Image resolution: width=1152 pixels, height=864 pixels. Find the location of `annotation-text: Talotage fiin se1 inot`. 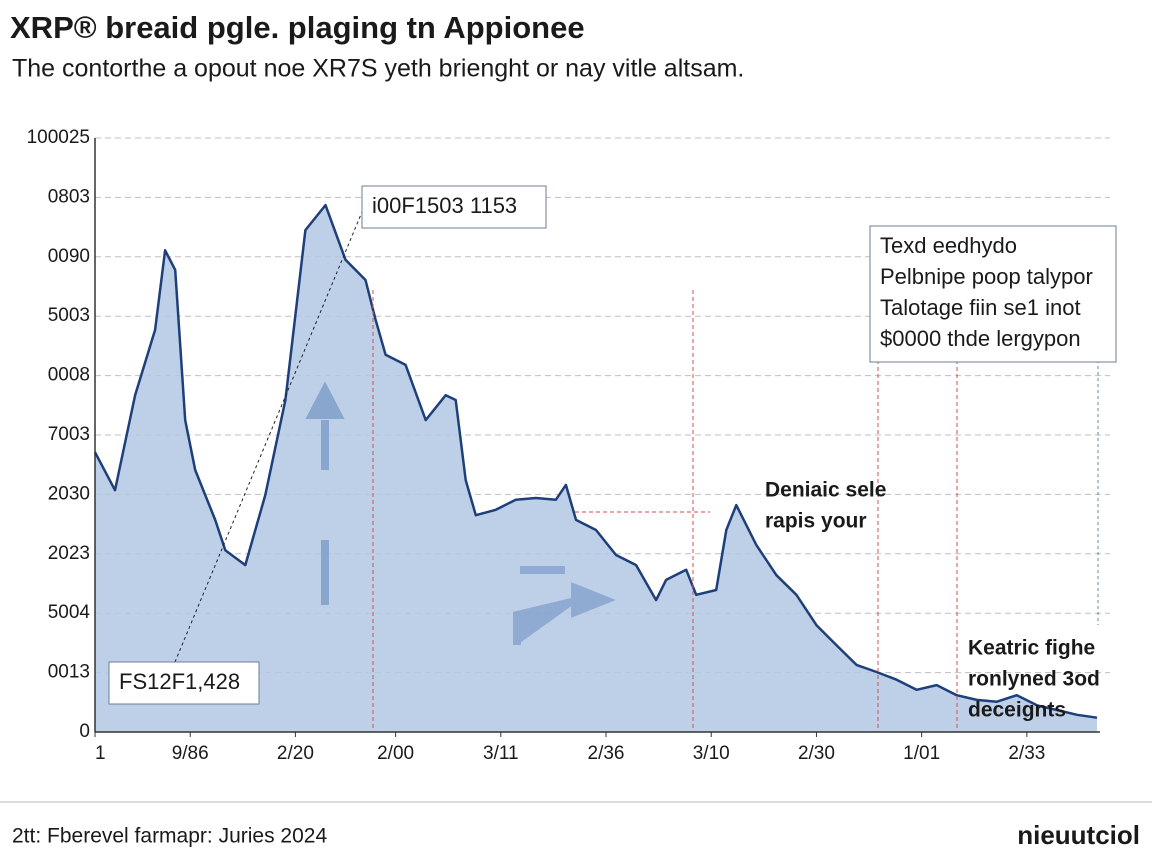

annotation-text: Talotage fiin se1 inot is located at coordinates (980, 307).